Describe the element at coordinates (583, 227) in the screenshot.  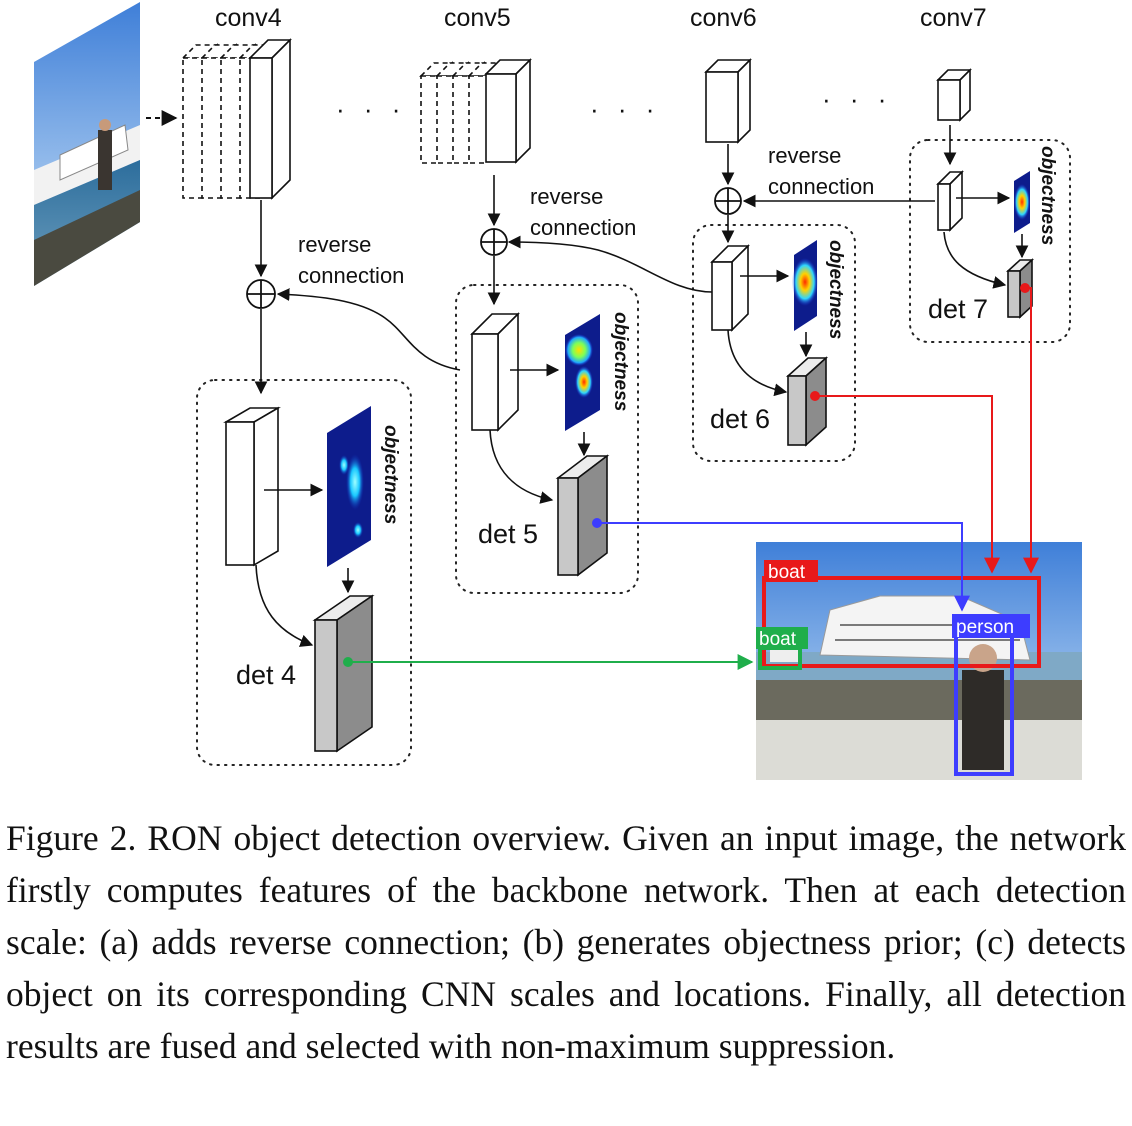
I see `connection-label-2: connection` at that location.